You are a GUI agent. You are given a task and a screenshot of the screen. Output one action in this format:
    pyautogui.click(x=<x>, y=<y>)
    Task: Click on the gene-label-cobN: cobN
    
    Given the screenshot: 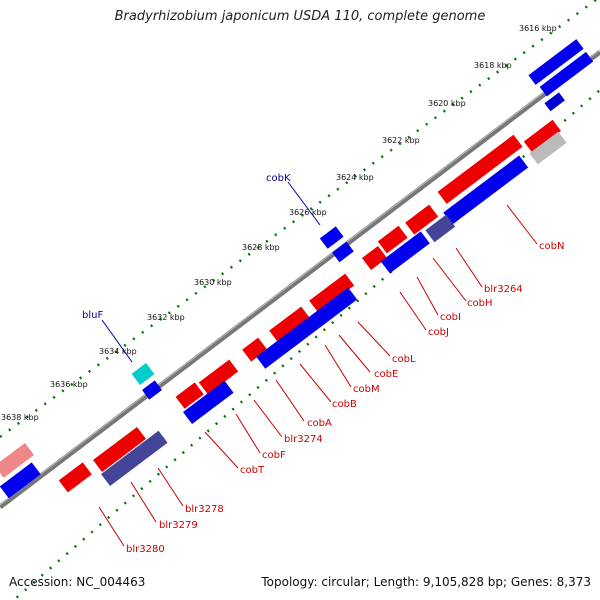 What is the action you would take?
    pyautogui.click(x=551, y=246)
    